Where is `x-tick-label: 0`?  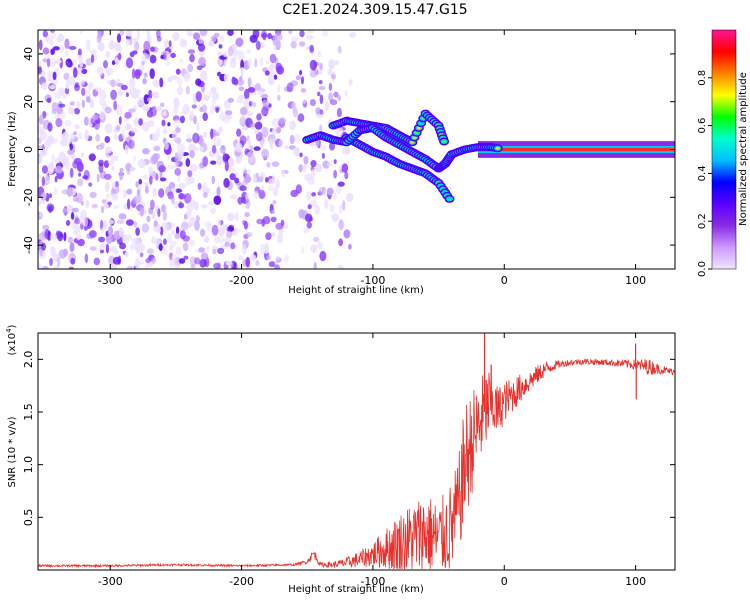 x-tick-label: 0 is located at coordinates (504, 581).